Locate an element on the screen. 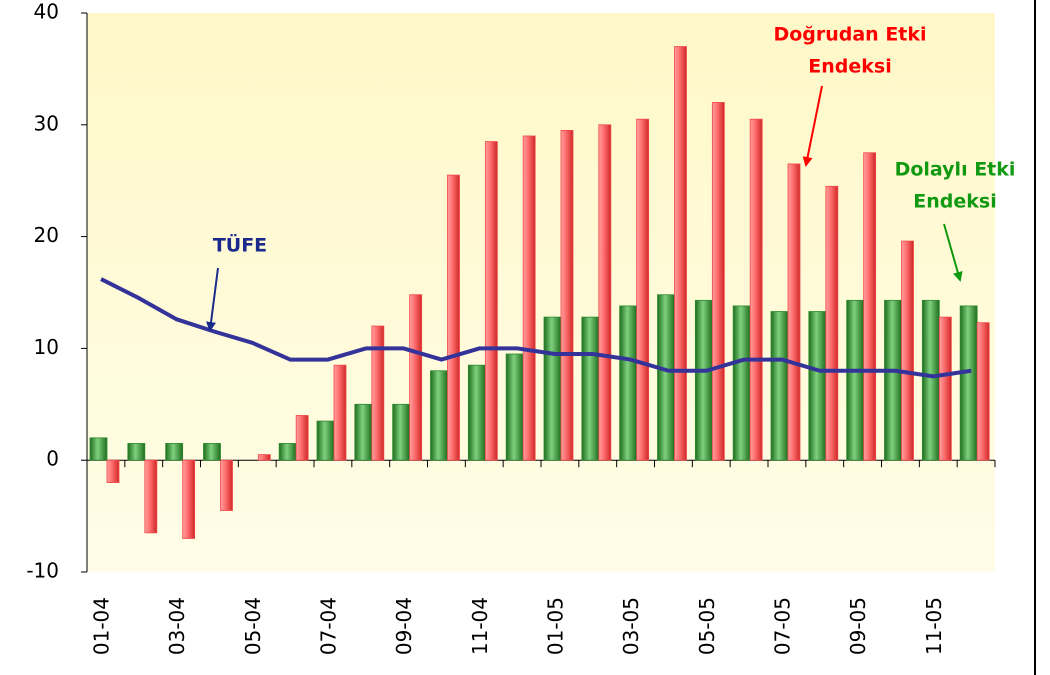 This screenshot has height=675, width=1050. y-tick-label: 30 is located at coordinates (46, 123).